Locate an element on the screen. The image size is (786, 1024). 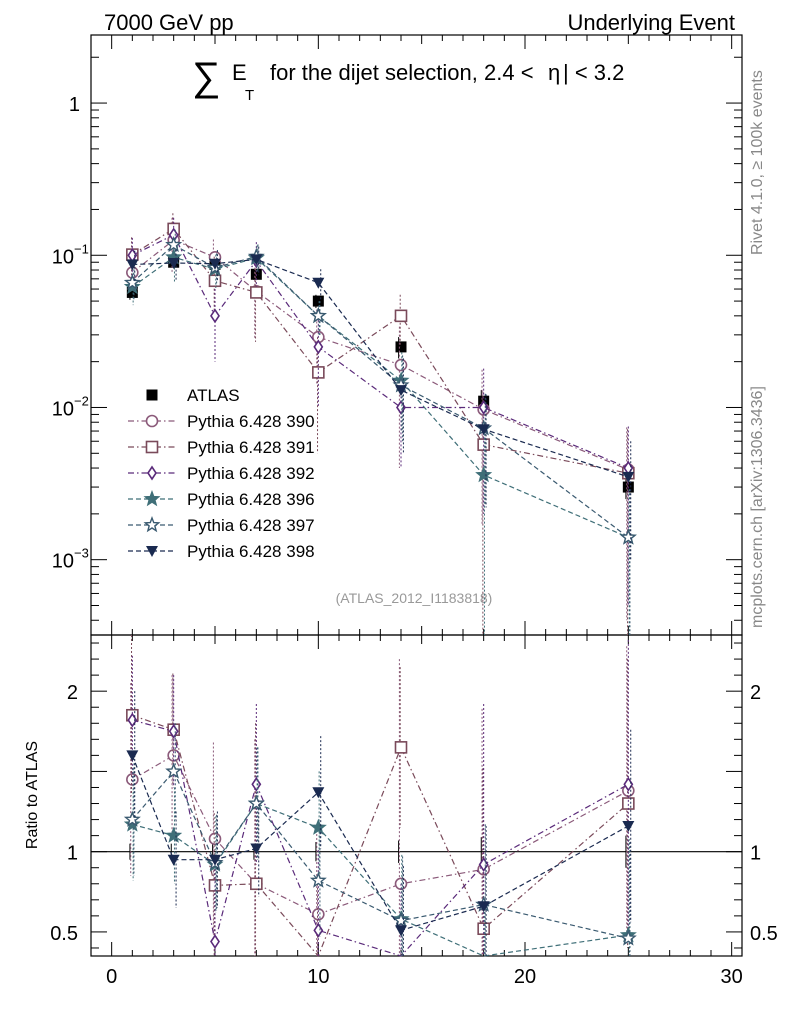
legend-item-pythia-396: Pythia 6.428 396 is located at coordinates (221, 499).